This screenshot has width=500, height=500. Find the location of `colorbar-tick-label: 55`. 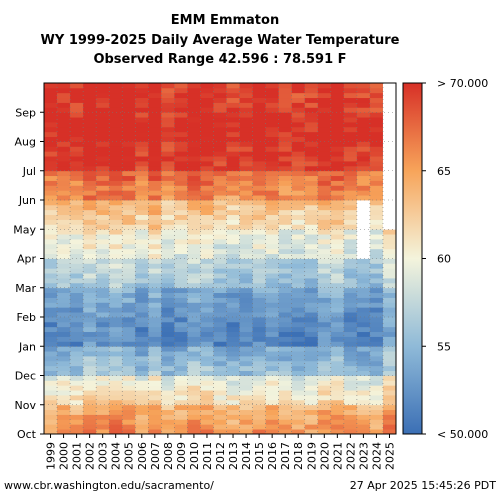

colorbar-tick-label: 55 is located at coordinates (444, 346).